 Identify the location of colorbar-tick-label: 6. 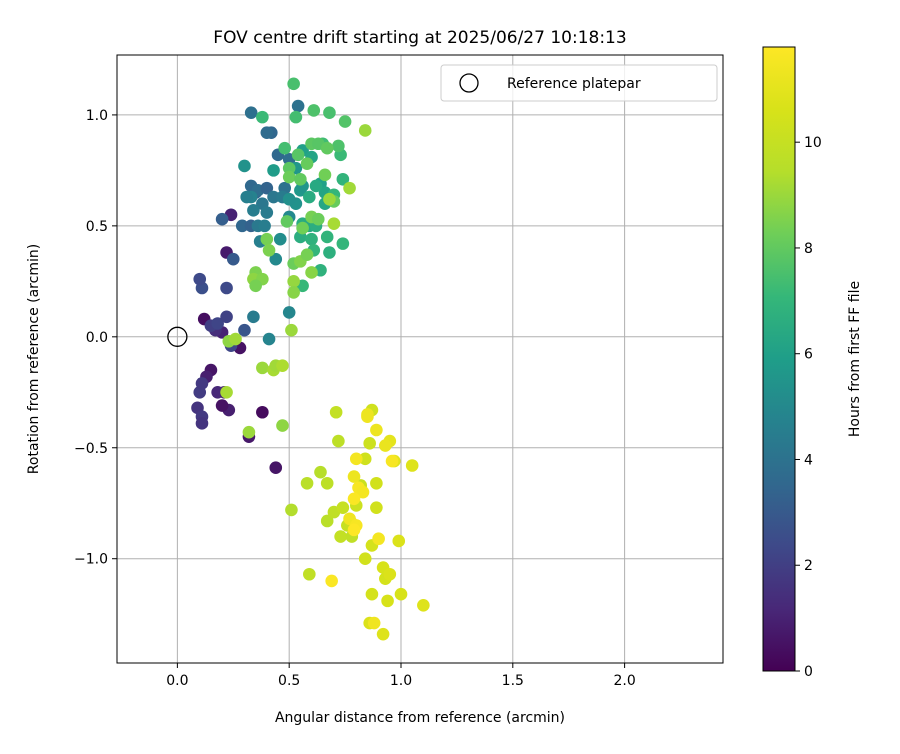
(808, 355).